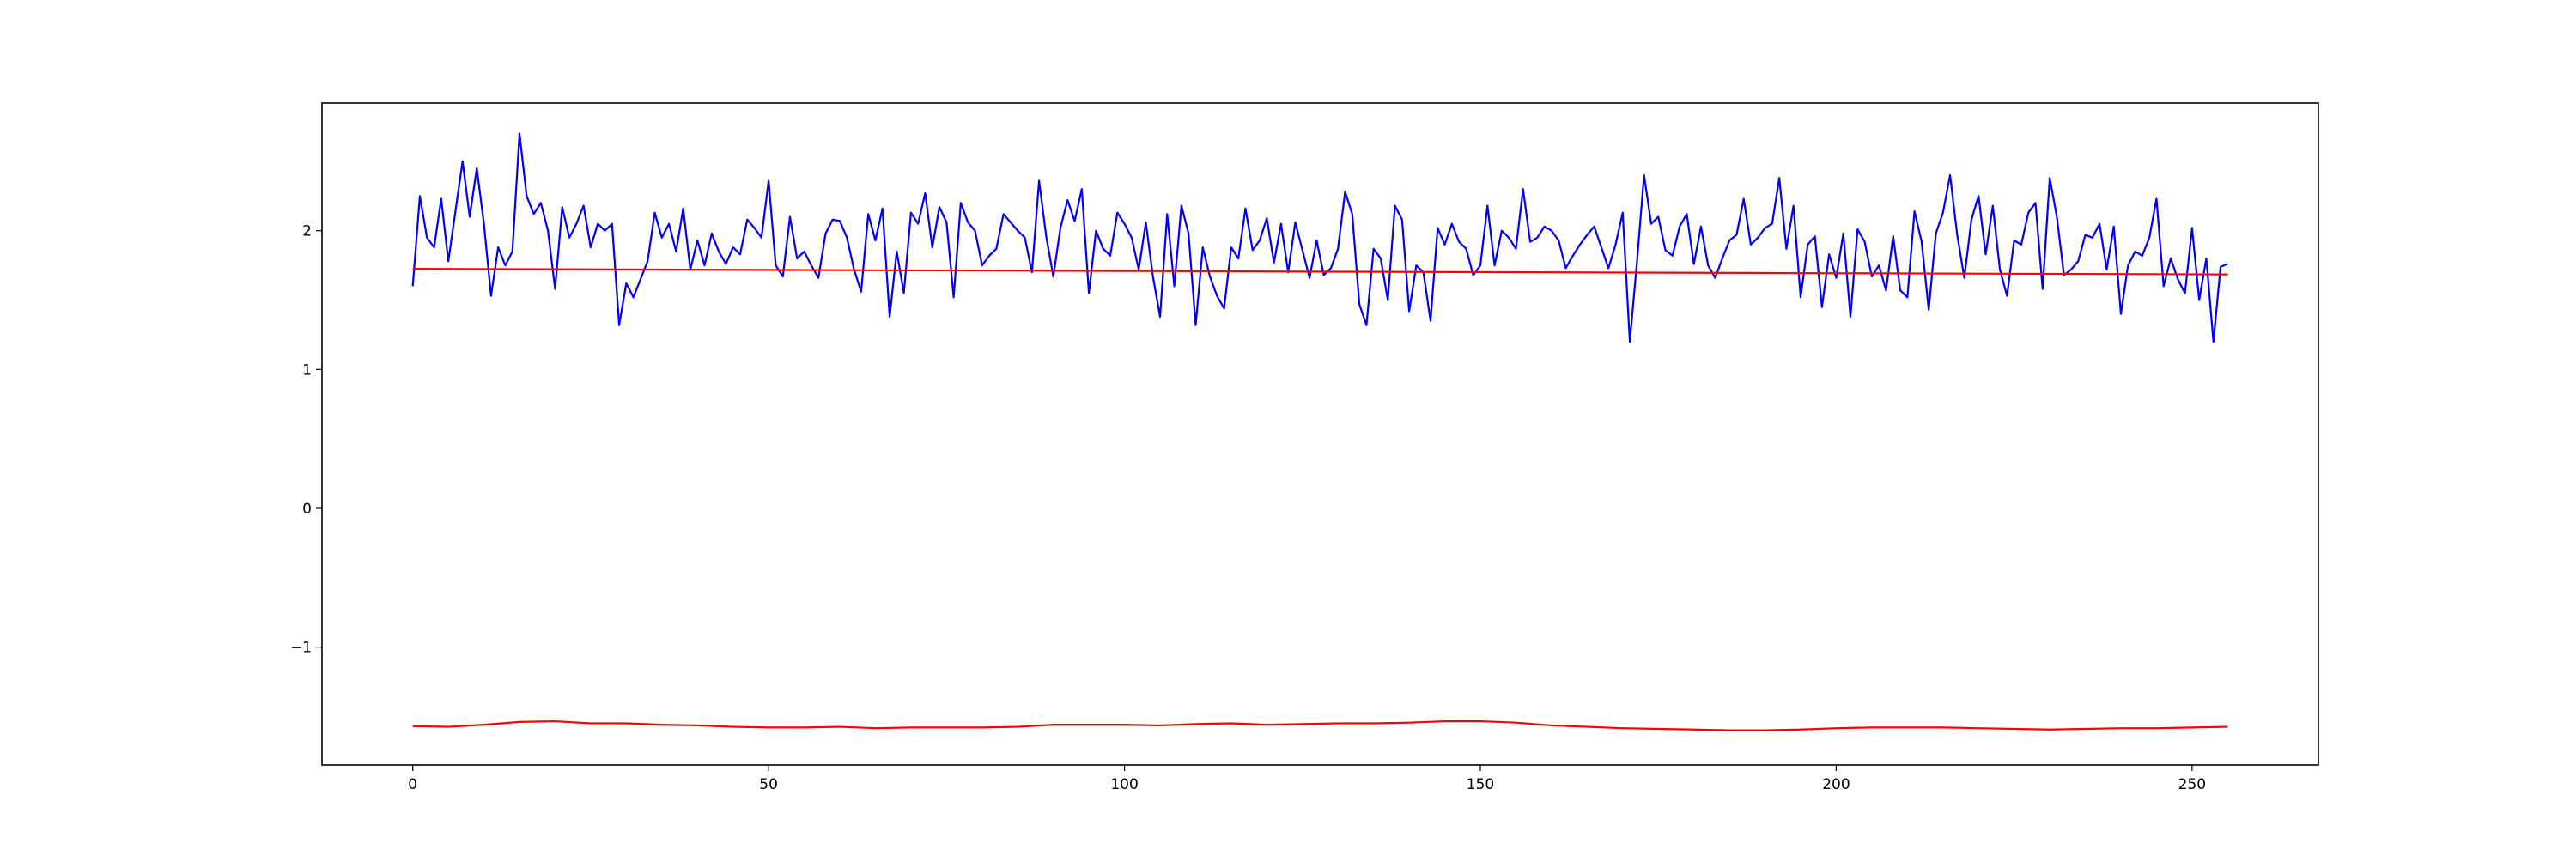  I want to click on y-tick-label: −1, so click(301, 648).